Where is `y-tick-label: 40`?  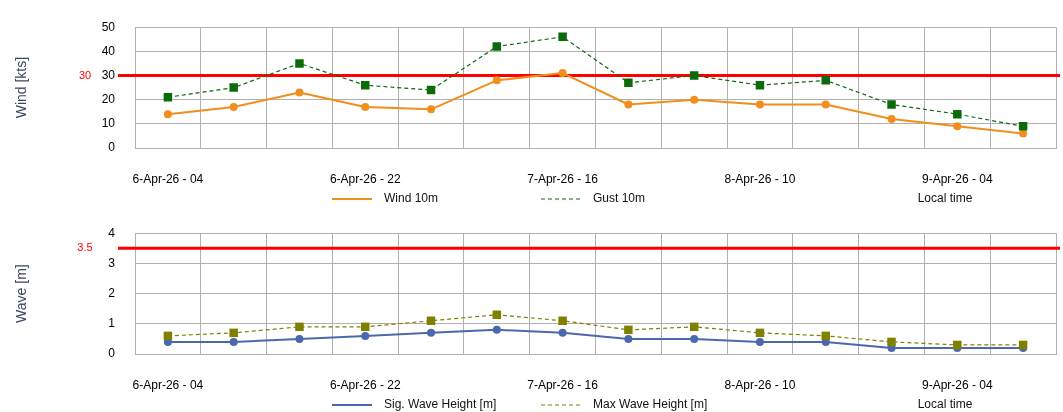
y-tick-label: 40 is located at coordinates (108, 50).